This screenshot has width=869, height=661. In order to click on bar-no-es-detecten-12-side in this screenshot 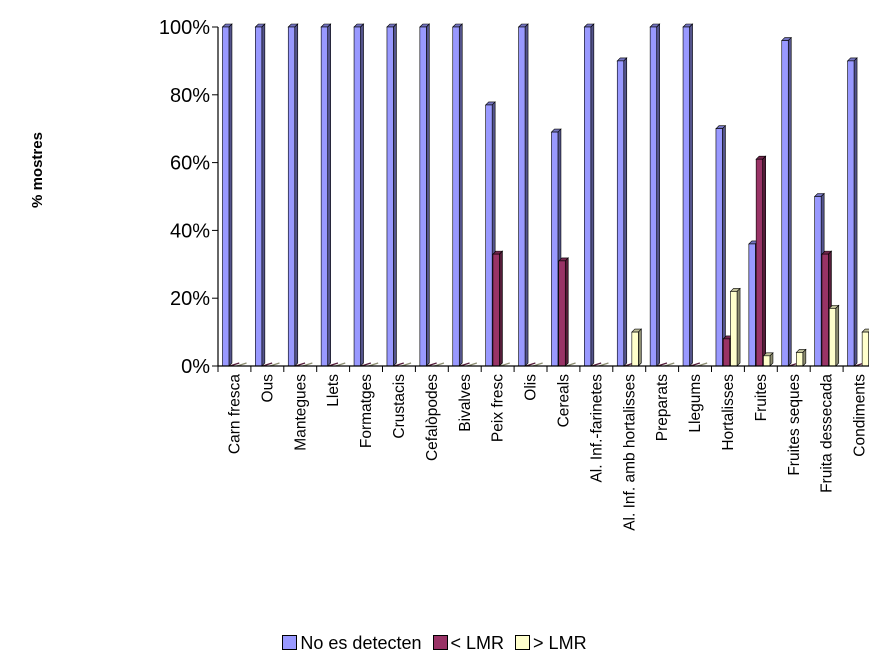, I will do `click(592, 195)`.